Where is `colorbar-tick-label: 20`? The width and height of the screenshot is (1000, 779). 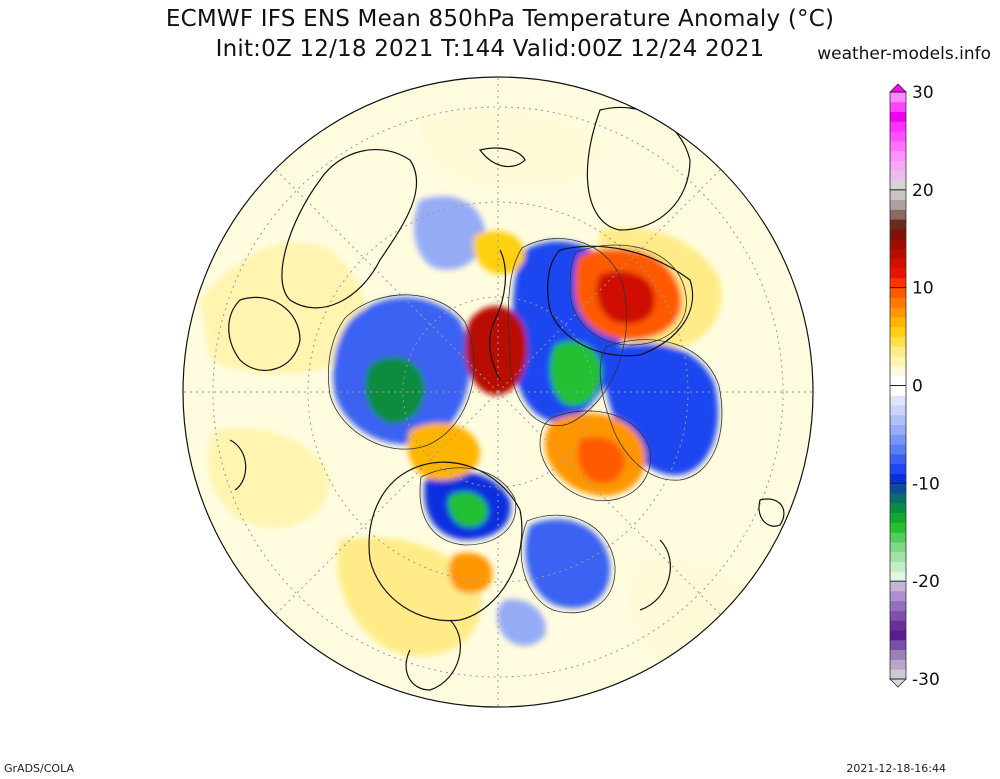 colorbar-tick-label: 20 is located at coordinates (923, 191).